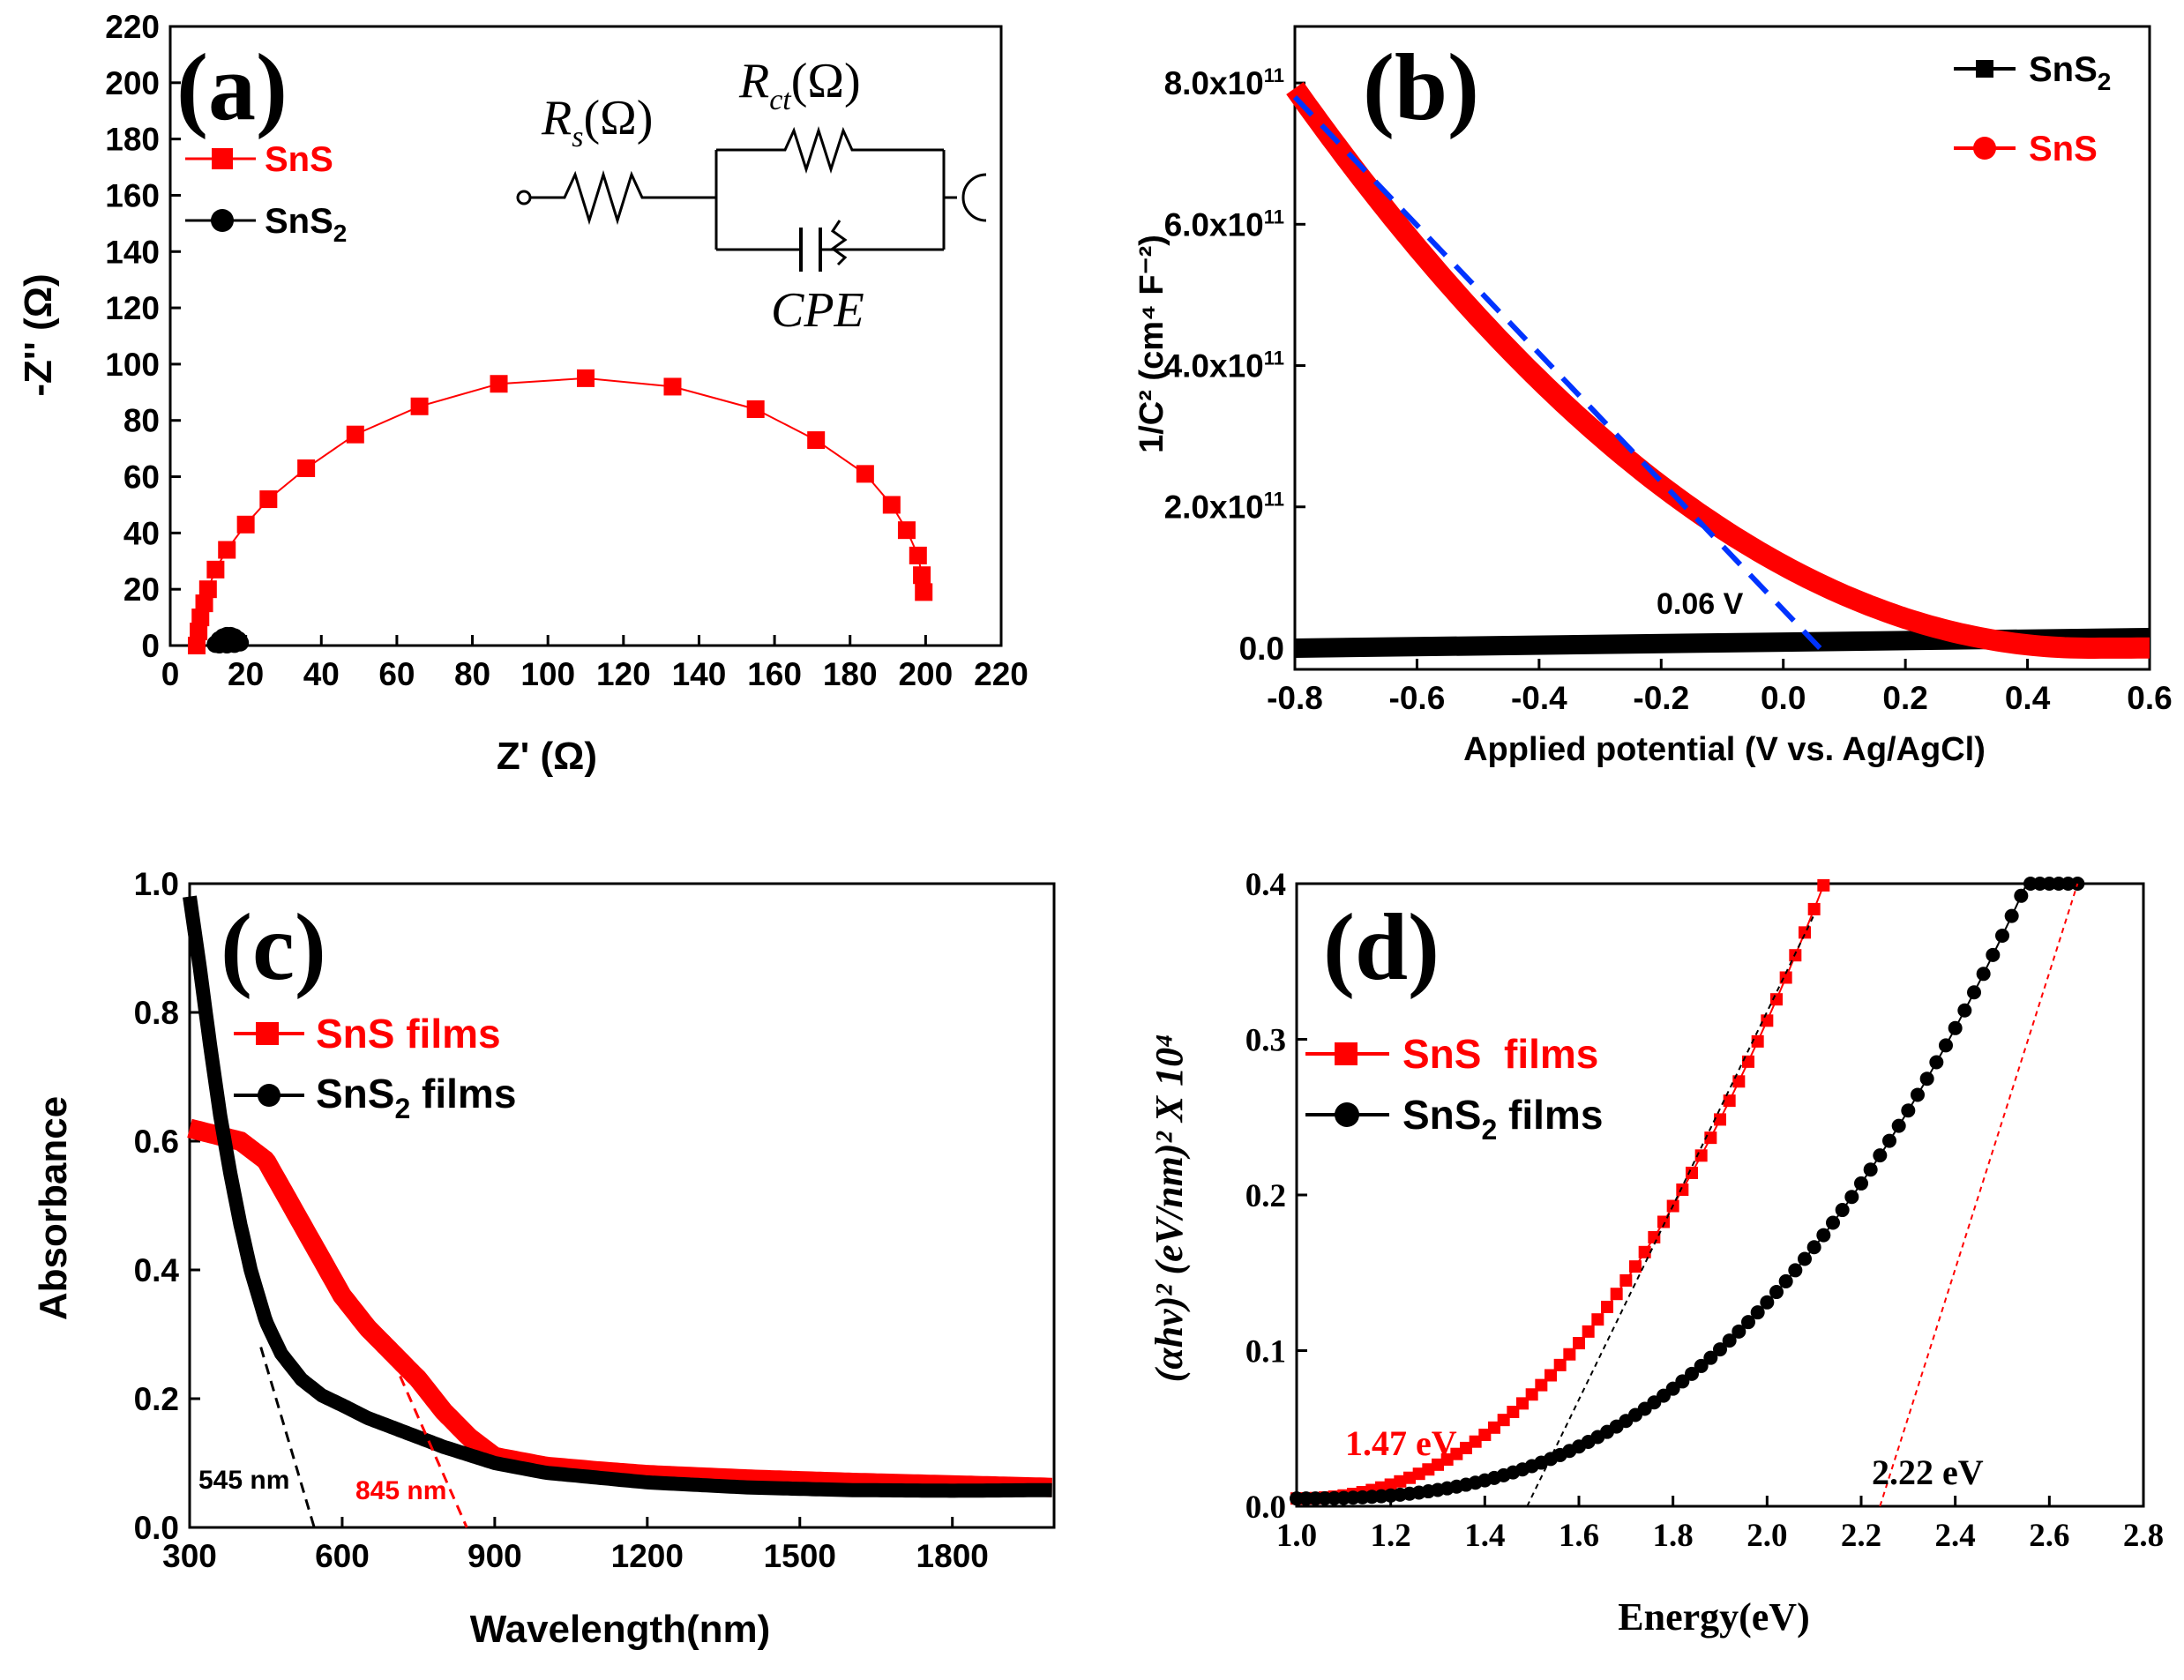  Describe the element at coordinates (2149, 698) in the screenshot. I see `x-tick-label: 0.6` at that location.